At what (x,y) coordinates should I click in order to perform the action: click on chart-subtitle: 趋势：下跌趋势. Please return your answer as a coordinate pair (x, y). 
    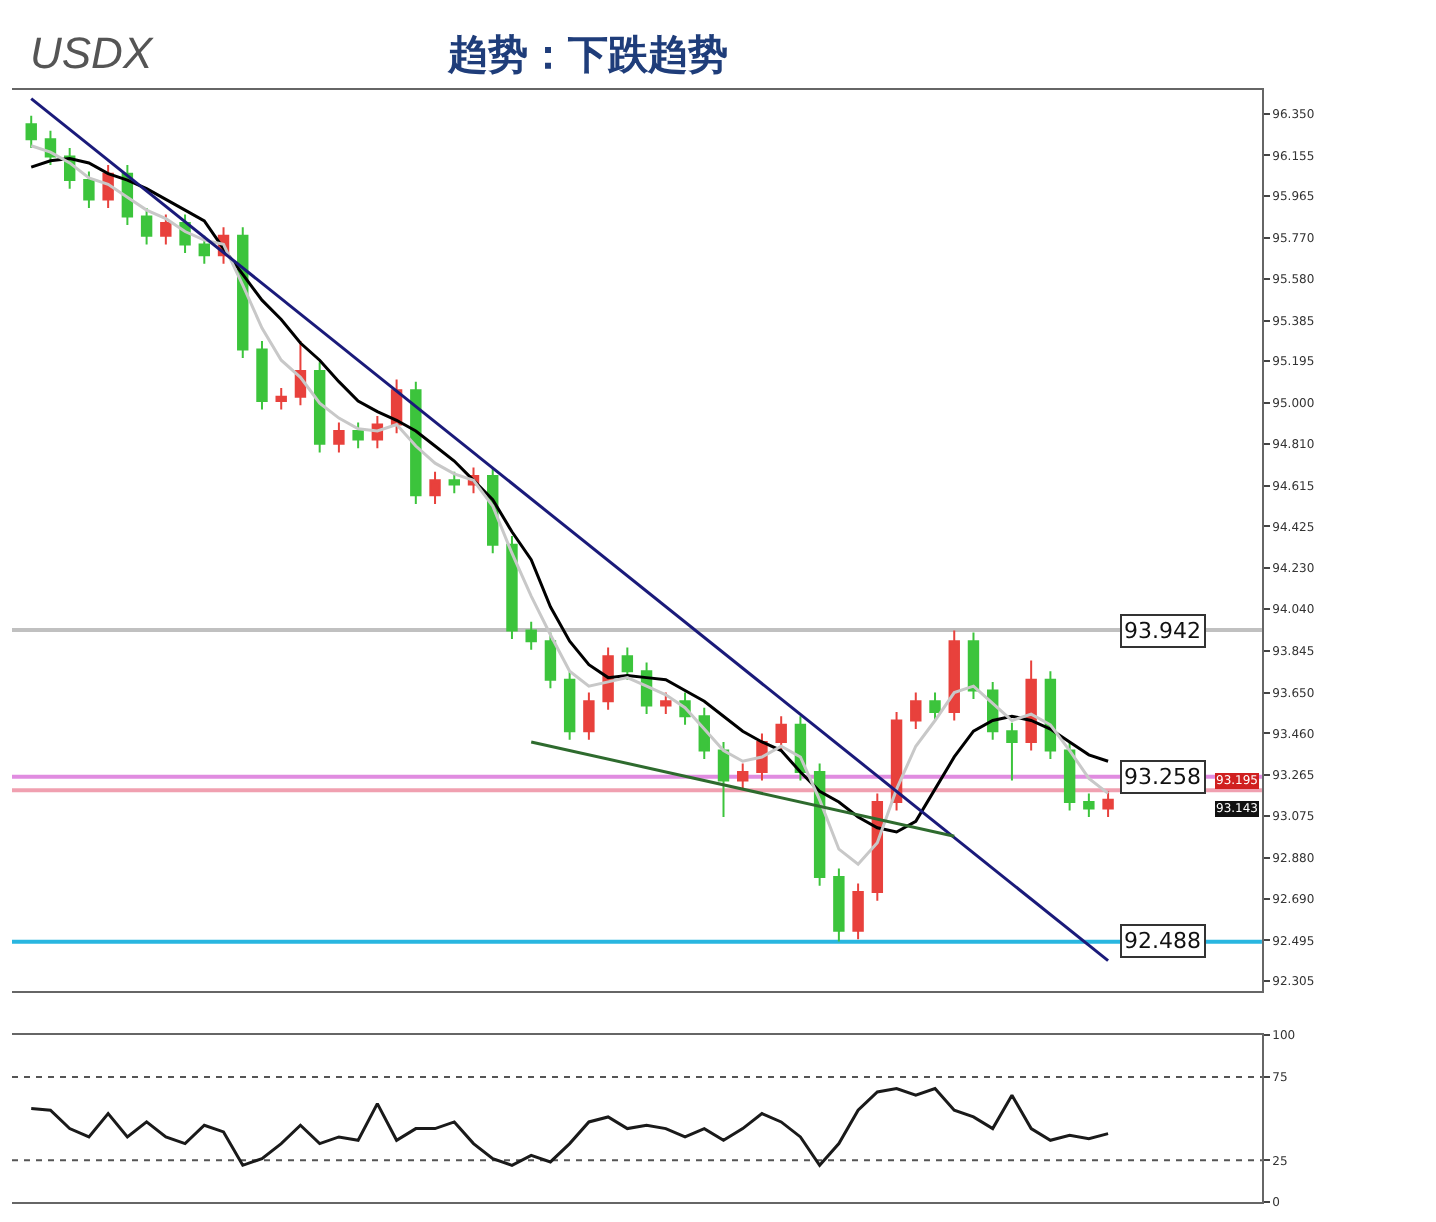
    Looking at the image, I should click on (587, 54).